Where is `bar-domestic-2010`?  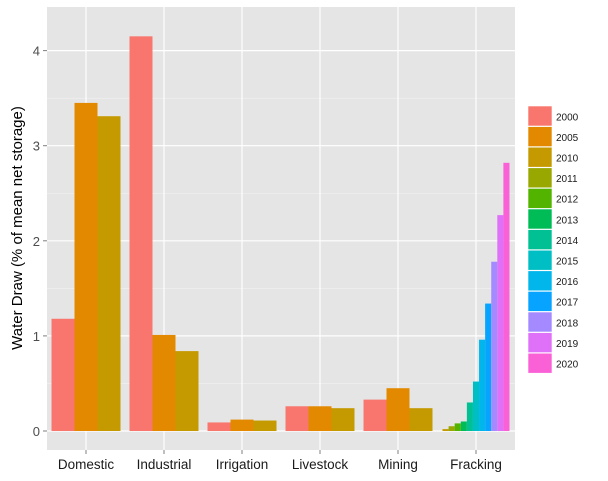 bar-domestic-2010 is located at coordinates (109, 274).